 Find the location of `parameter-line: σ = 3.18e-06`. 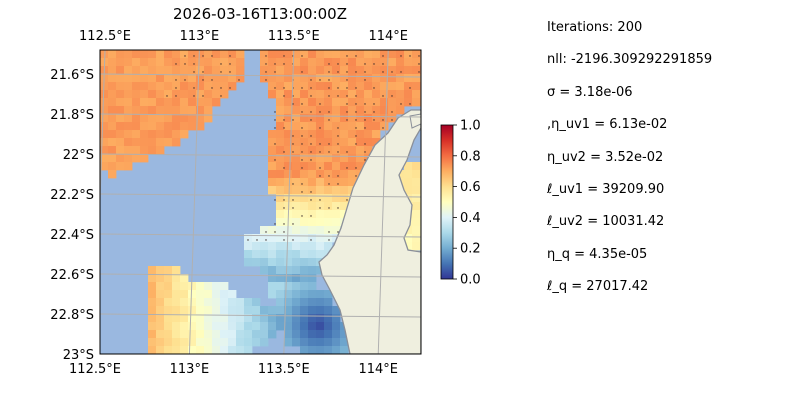

parameter-line: σ = 3.18e-06 is located at coordinates (590, 92).